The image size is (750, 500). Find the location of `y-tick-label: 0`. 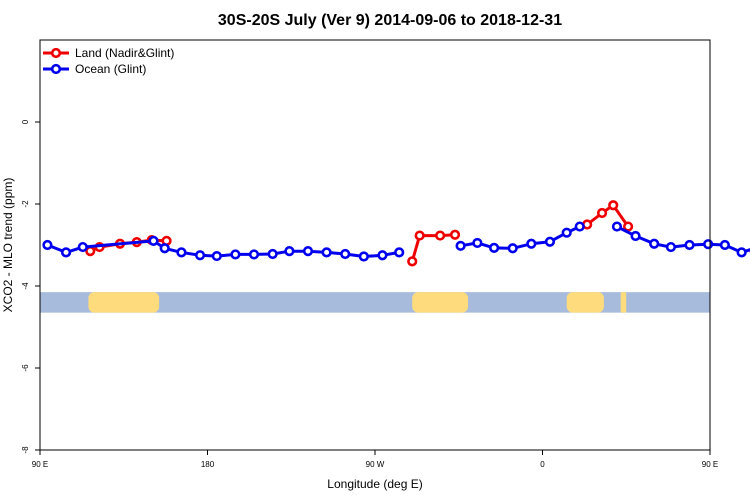

y-tick-label: 0 is located at coordinates (25, 121).